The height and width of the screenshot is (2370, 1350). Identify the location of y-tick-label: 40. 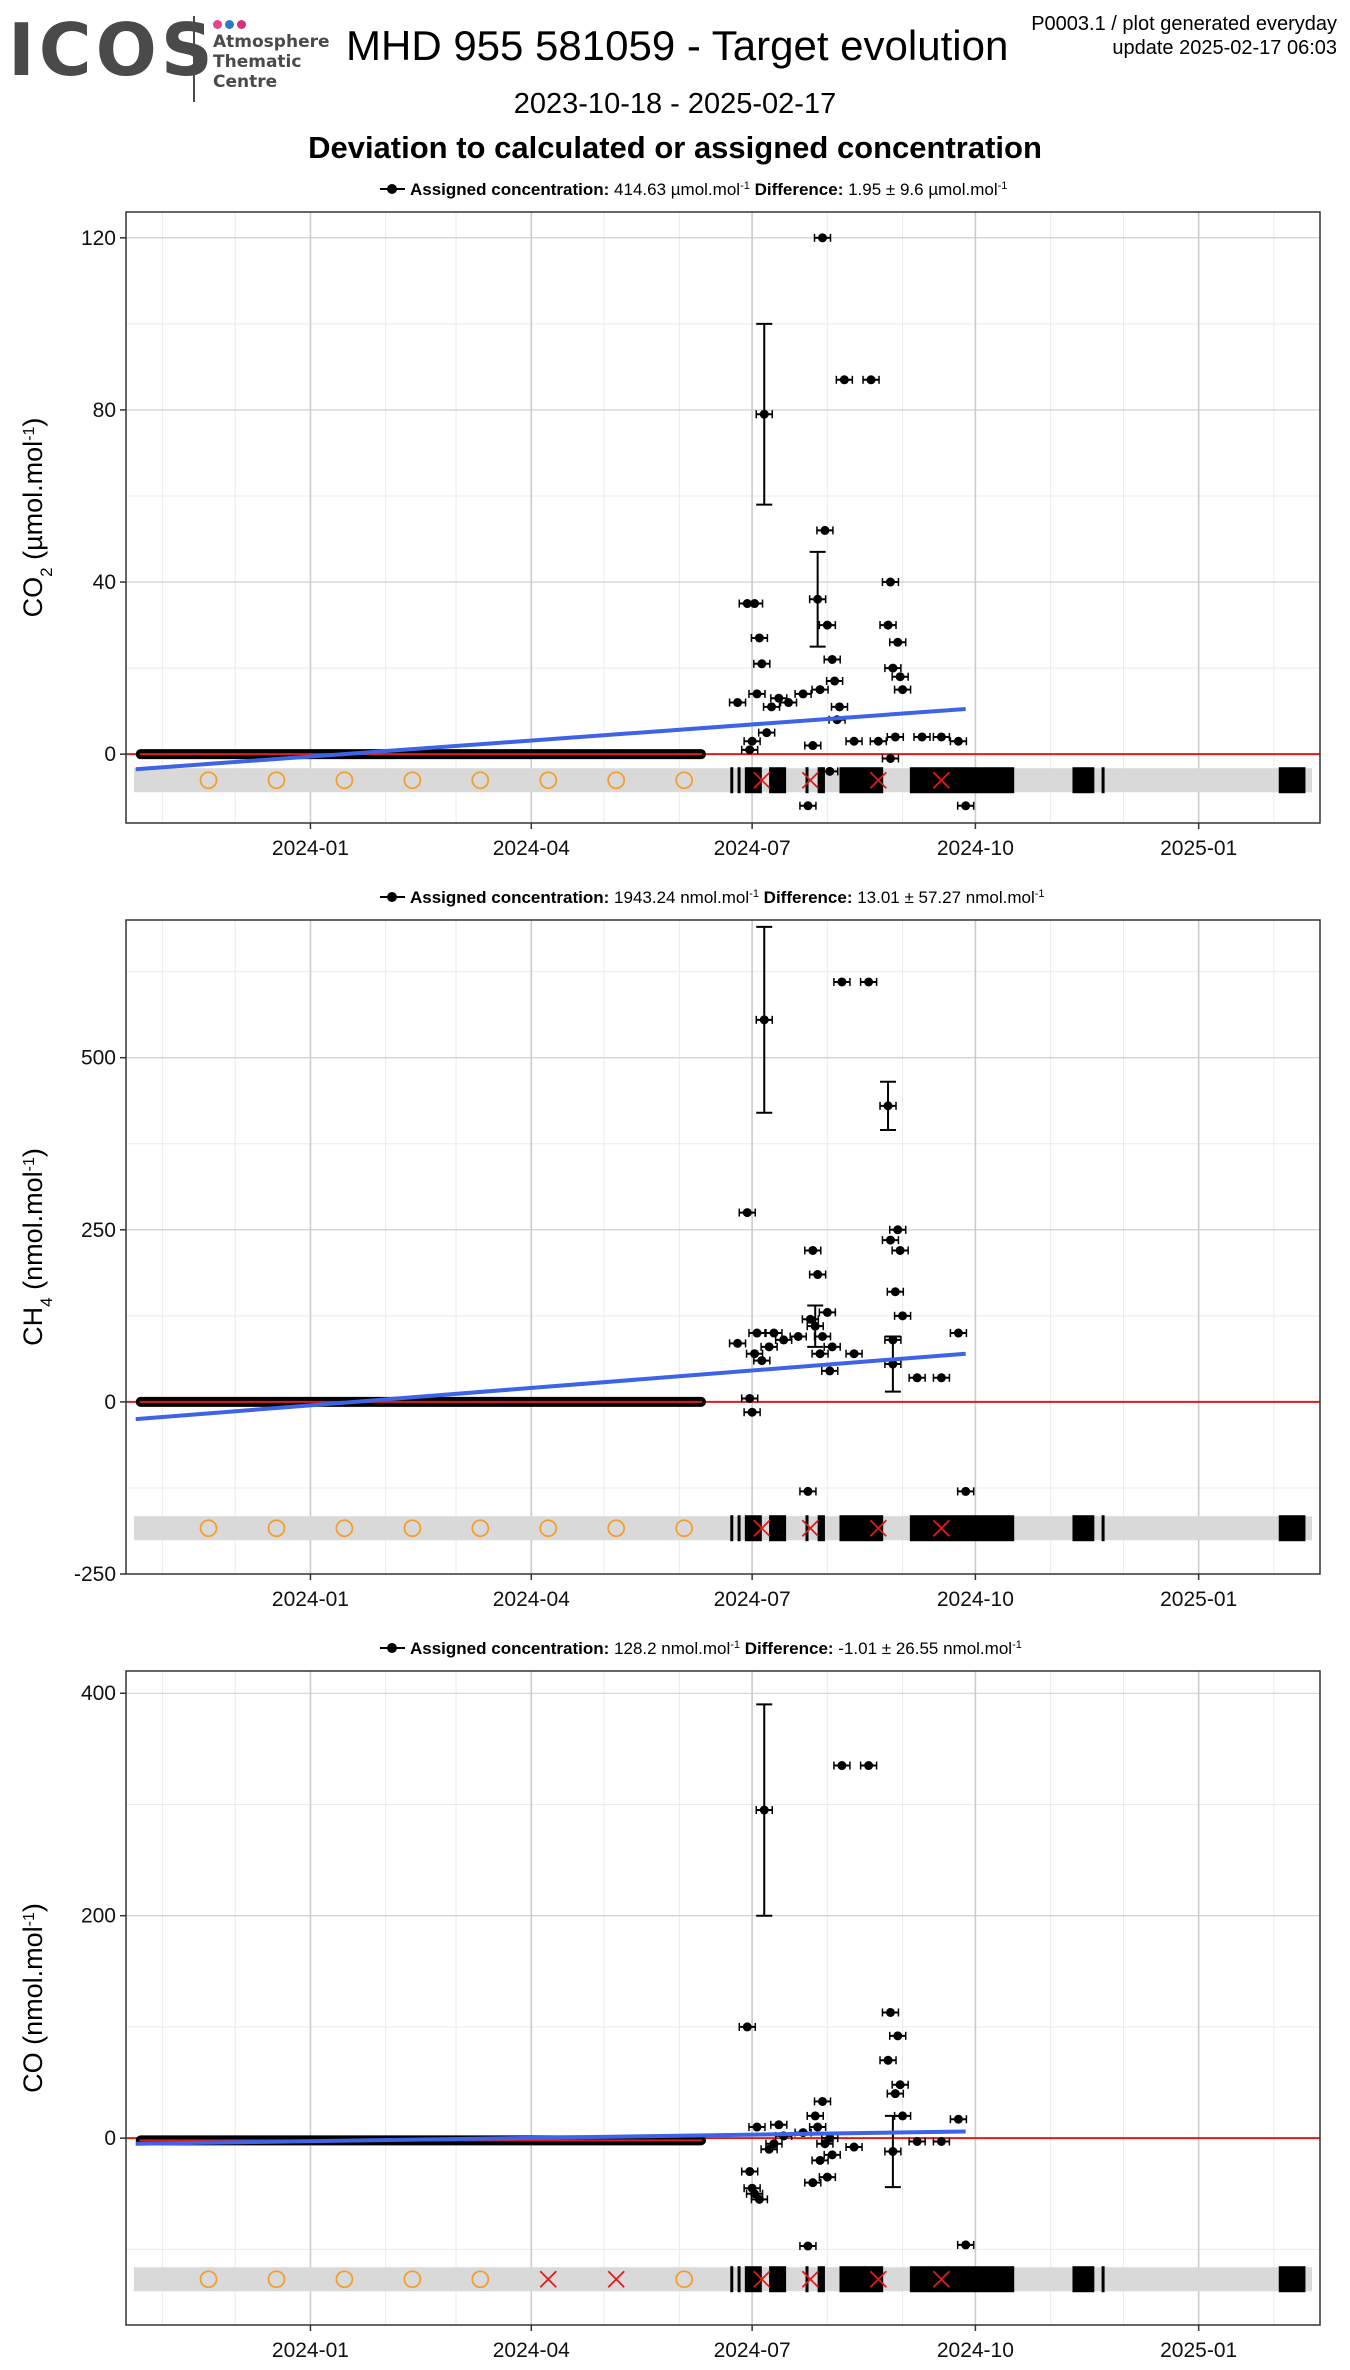
(104, 582).